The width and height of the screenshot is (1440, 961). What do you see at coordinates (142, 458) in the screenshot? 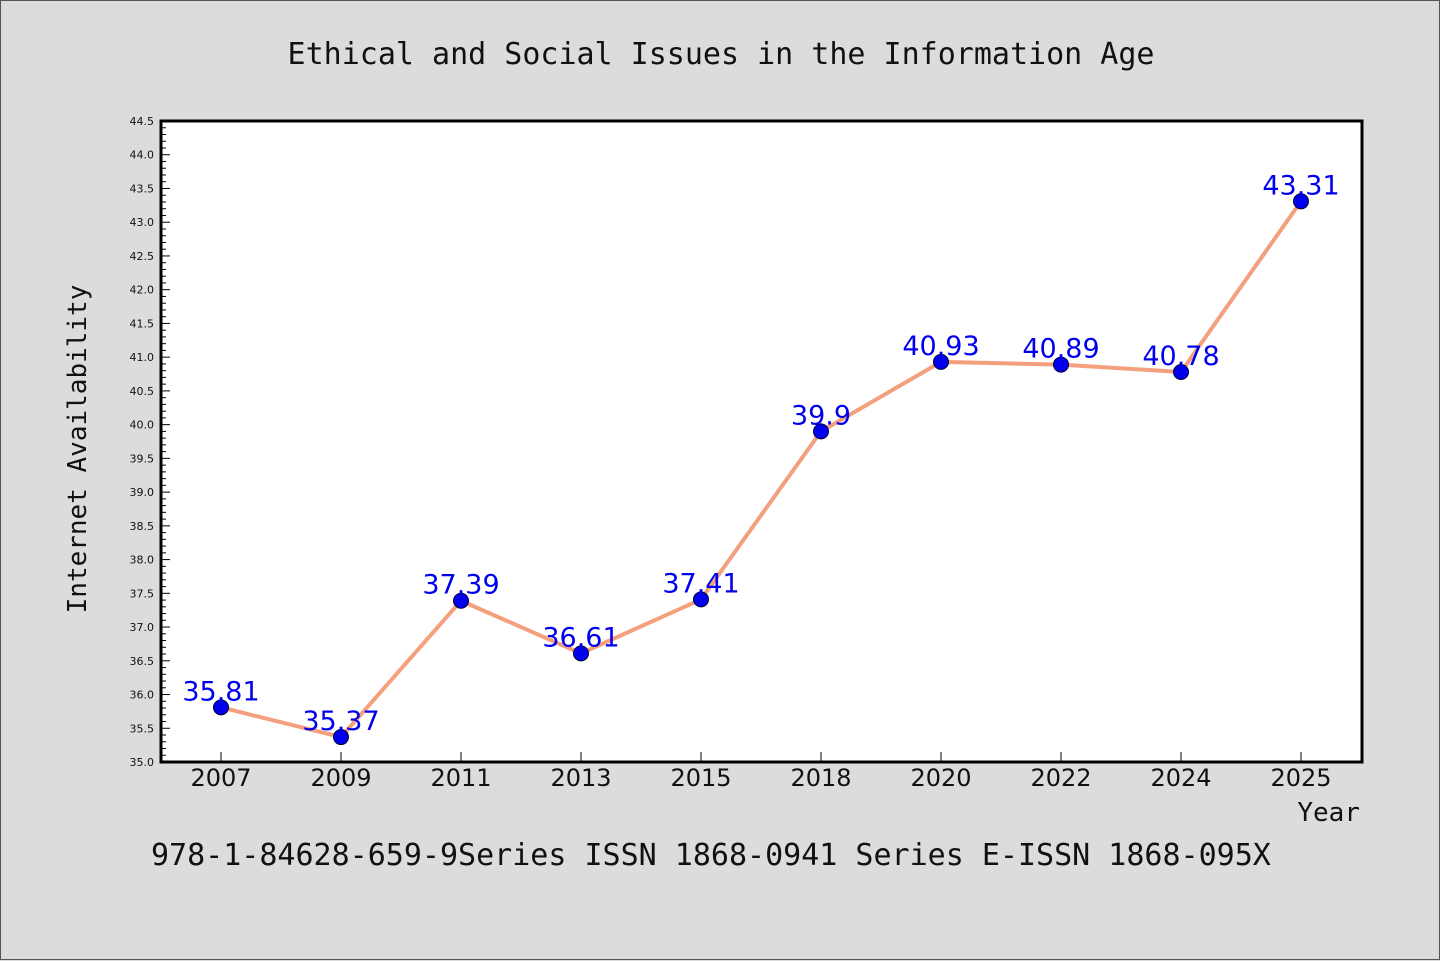
I see `y-tick-label: 39.5` at bounding box center [142, 458].